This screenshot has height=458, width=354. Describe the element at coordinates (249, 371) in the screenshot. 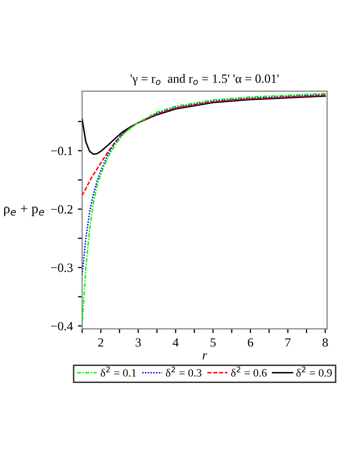

I see `legend-label: δ$^{2}$ = 0.6` at that location.